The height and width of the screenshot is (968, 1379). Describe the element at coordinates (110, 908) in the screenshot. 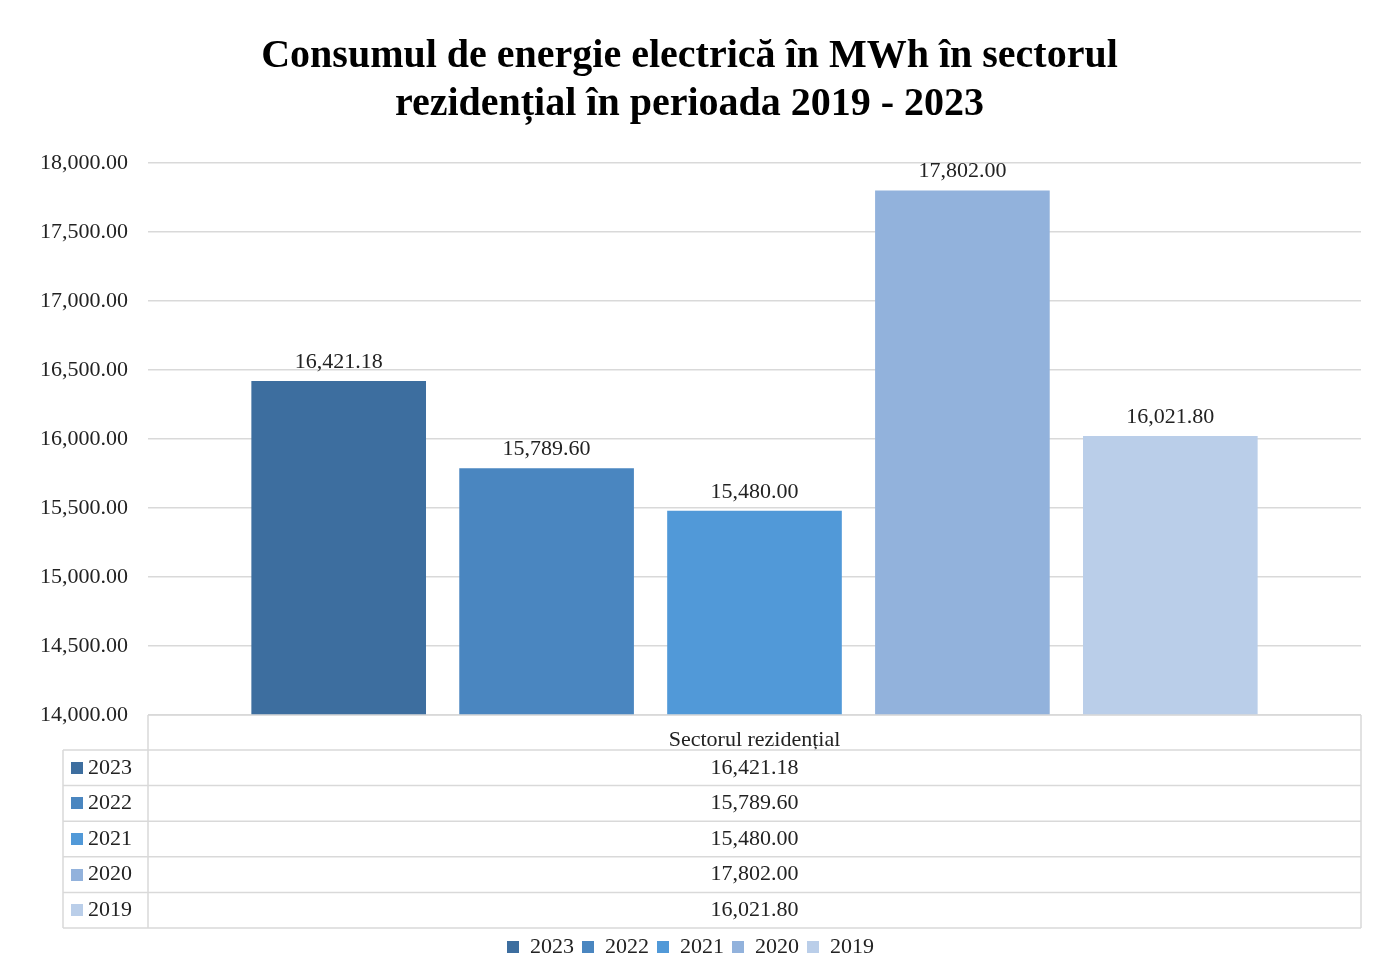

I see `text: 2019` at that location.